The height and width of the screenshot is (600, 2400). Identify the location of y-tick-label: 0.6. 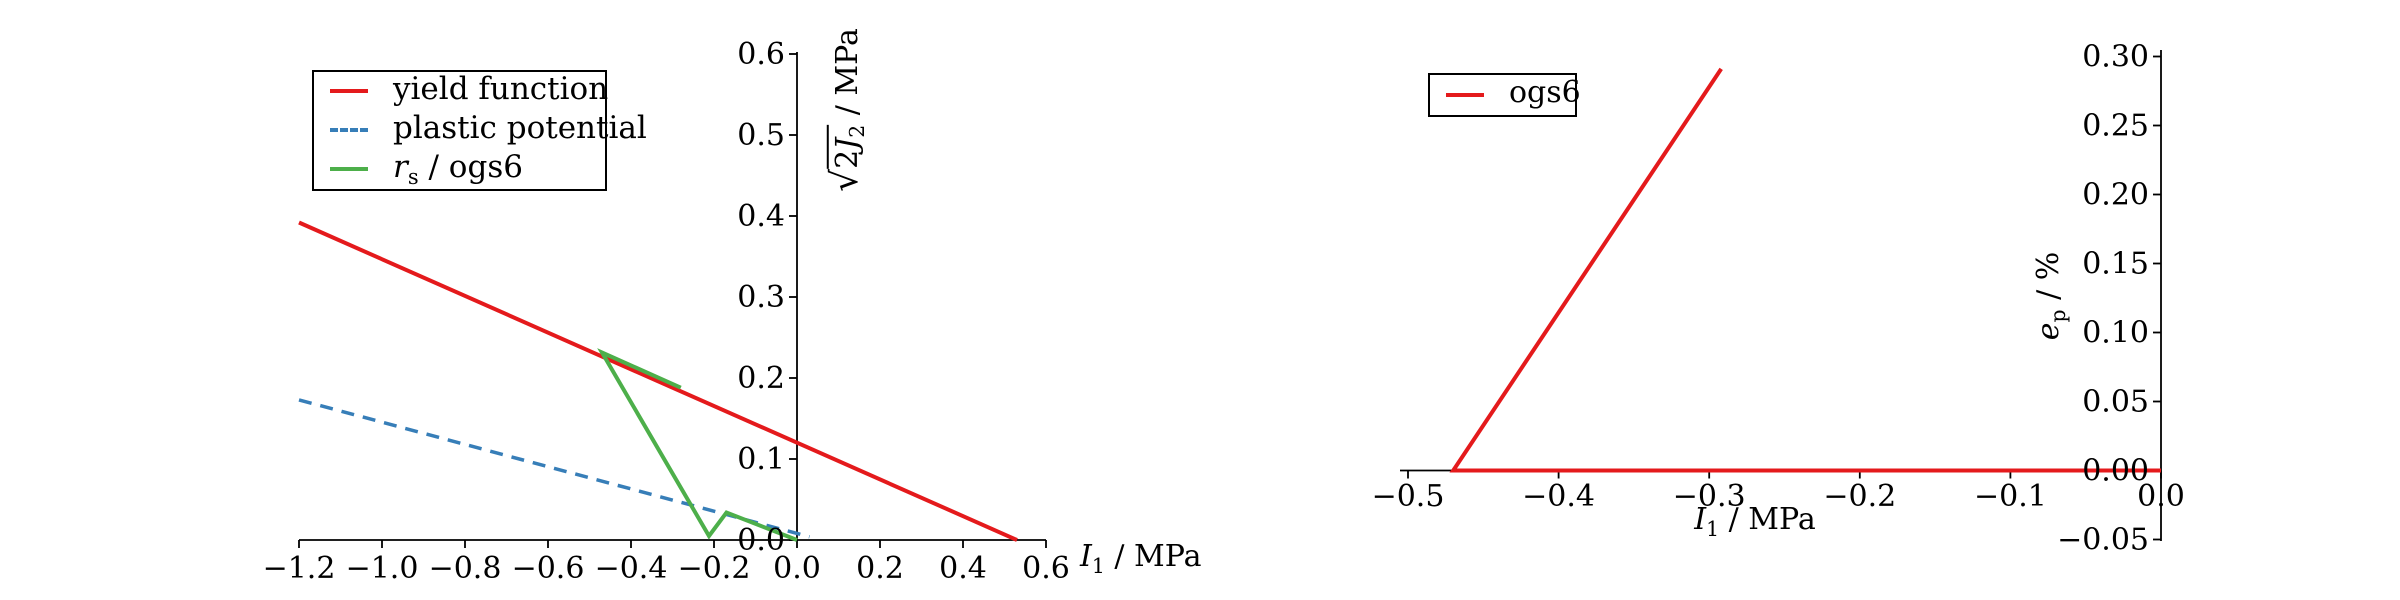
(761, 54).